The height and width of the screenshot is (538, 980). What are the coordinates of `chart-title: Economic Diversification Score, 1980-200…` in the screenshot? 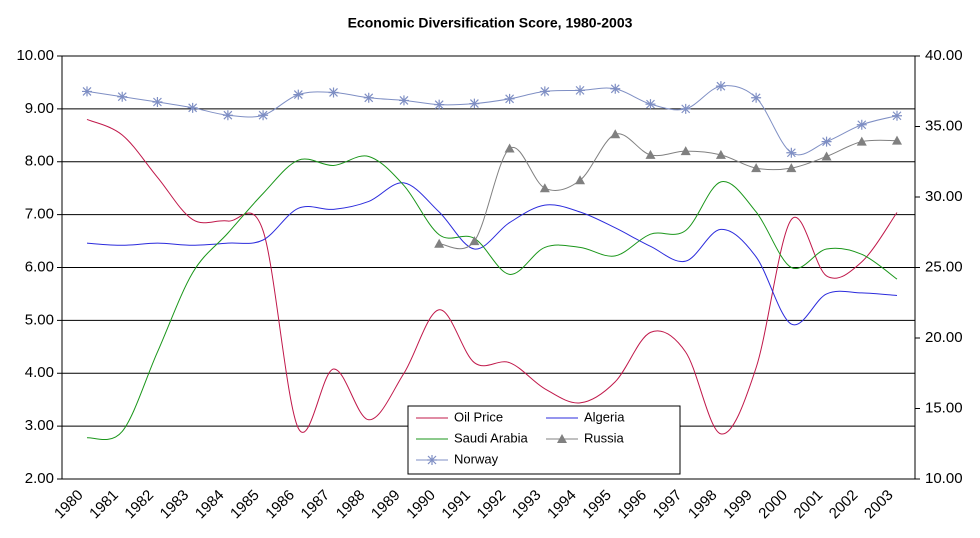 It's located at (490, 23).